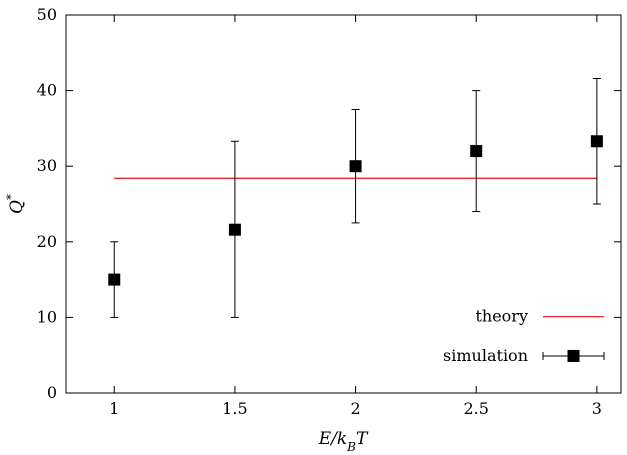  Describe the element at coordinates (234, 408) in the screenshot. I see `x-tick-label: 1.5` at that location.